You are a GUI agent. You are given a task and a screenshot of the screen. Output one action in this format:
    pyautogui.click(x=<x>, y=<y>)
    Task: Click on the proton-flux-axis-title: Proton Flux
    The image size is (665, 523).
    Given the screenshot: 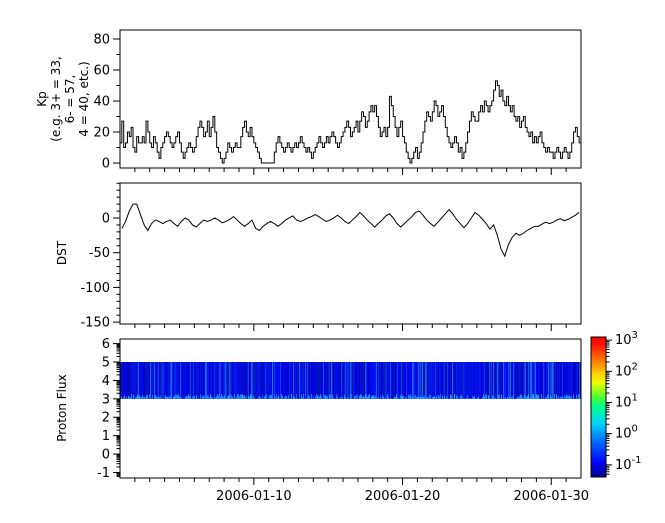 What is the action you would take?
    pyautogui.click(x=62, y=408)
    